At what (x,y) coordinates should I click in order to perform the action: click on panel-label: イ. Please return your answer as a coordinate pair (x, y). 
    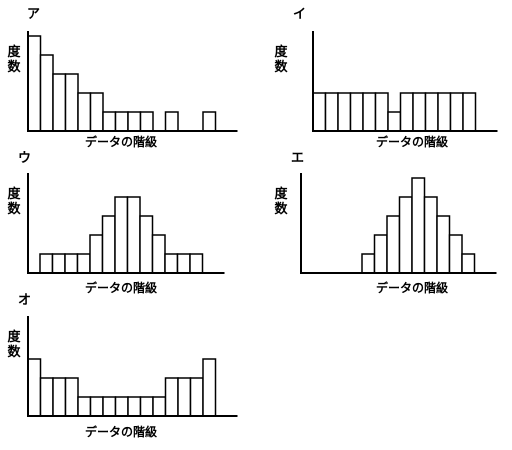
    Looking at the image, I should click on (299, 14).